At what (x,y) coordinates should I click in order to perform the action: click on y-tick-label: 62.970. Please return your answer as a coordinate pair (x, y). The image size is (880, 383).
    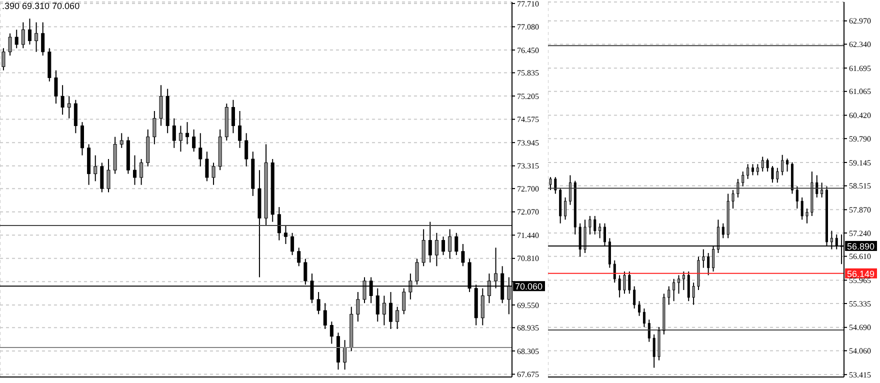
    Looking at the image, I should click on (860, 21).